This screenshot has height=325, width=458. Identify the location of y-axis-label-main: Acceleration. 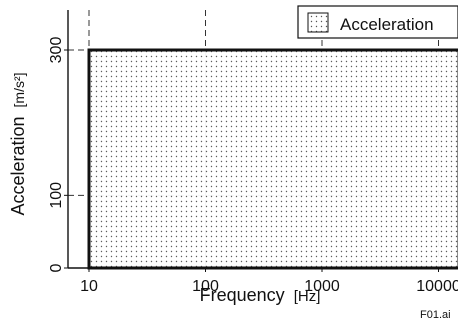
(18, 165).